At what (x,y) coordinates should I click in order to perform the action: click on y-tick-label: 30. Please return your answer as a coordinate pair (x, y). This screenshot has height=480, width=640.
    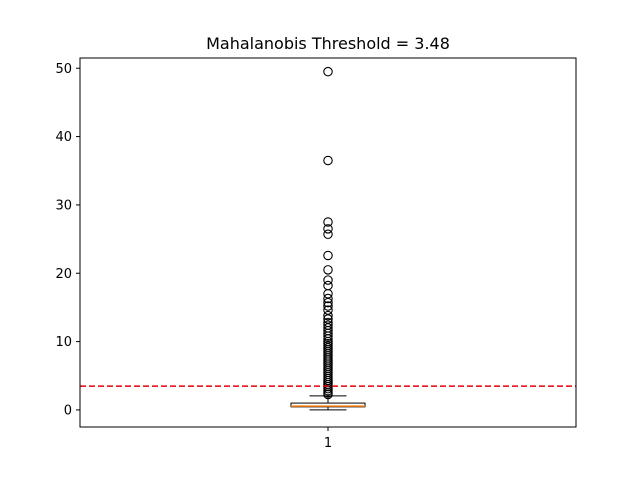
    Looking at the image, I should click on (63, 205).